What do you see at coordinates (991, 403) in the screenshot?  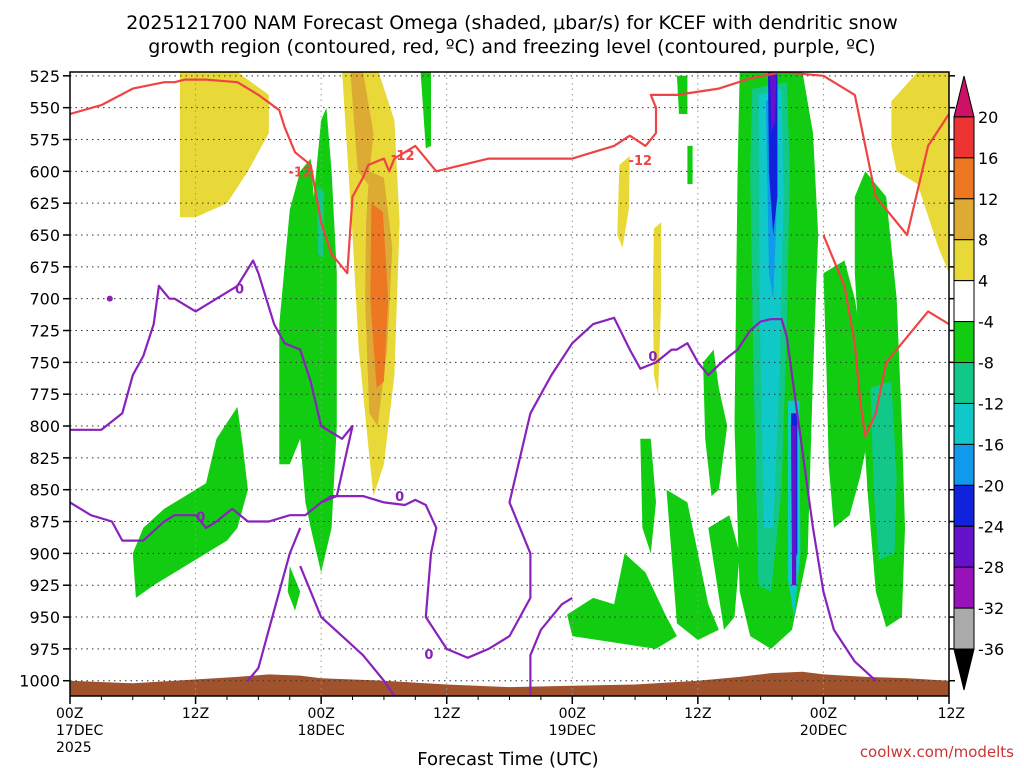 I see `colorbar-label: -12` at bounding box center [991, 403].